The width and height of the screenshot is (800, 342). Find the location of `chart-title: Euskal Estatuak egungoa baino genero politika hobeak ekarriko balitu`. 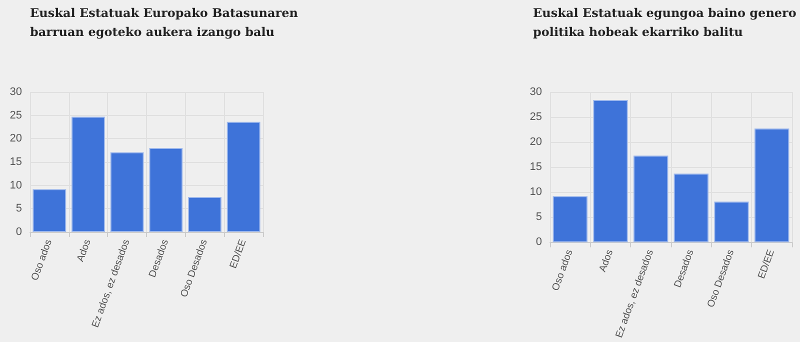

chart-title: Euskal Estatuak egungoa baino genero politika hobeak ekarriko balitu is located at coordinates (665, 23).